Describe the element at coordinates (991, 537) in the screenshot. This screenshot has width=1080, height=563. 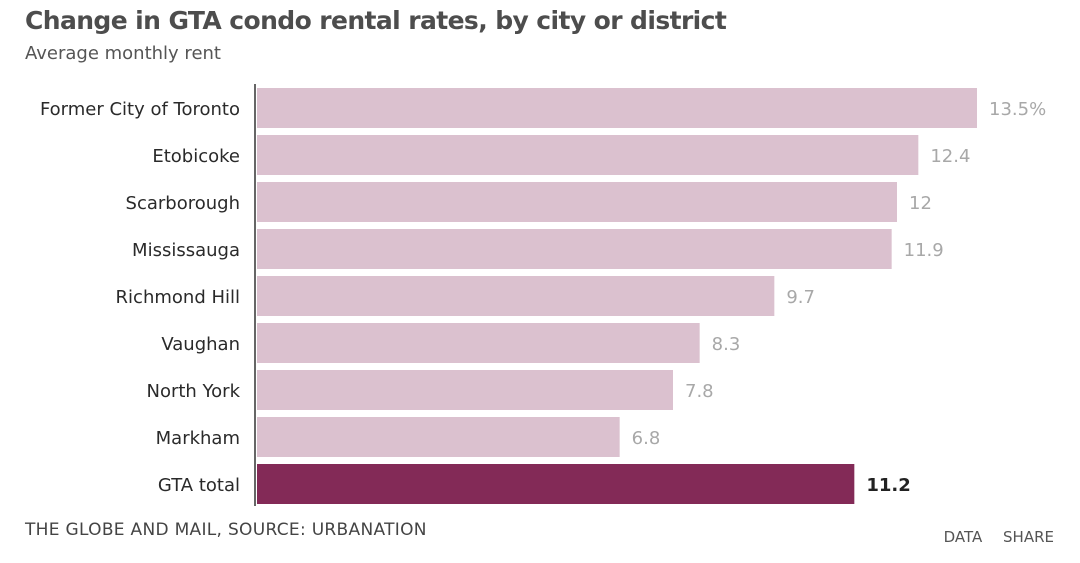
I see `footer-links: DATA SHARE` at that location.